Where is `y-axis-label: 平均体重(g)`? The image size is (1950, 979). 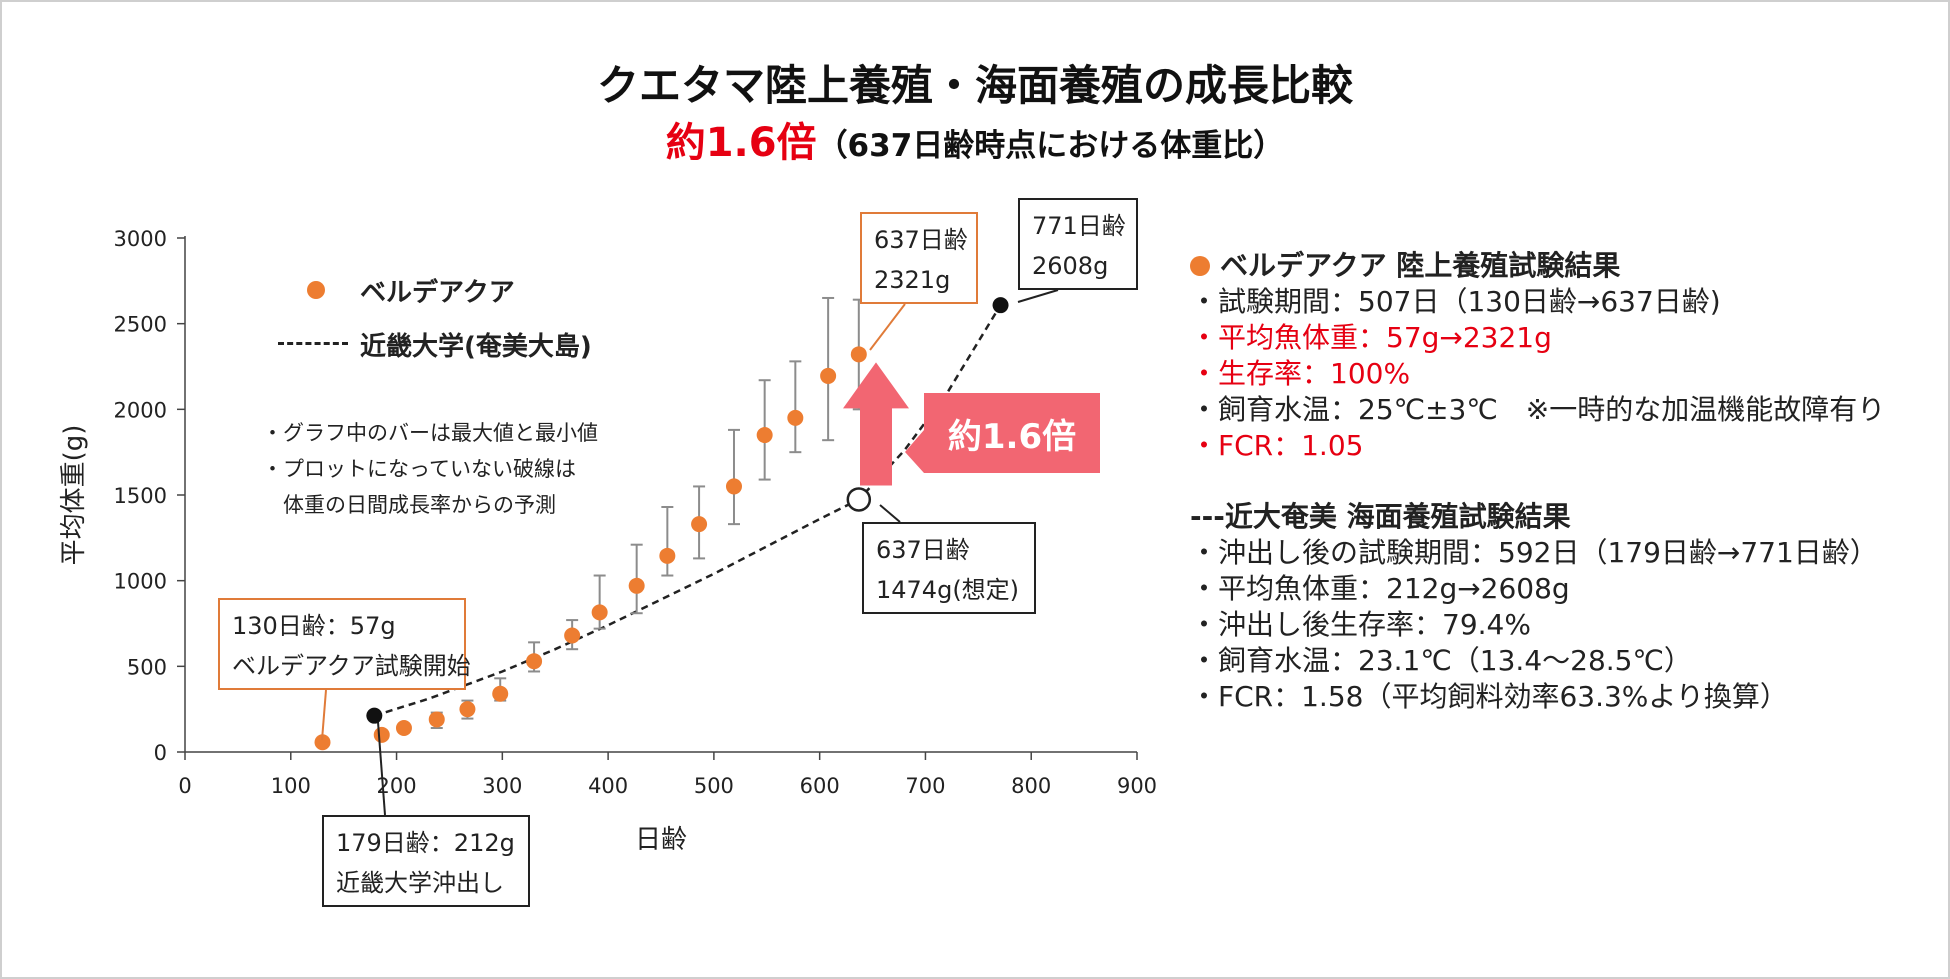 y-axis-label: 平均体重(g) is located at coordinates (74, 495).